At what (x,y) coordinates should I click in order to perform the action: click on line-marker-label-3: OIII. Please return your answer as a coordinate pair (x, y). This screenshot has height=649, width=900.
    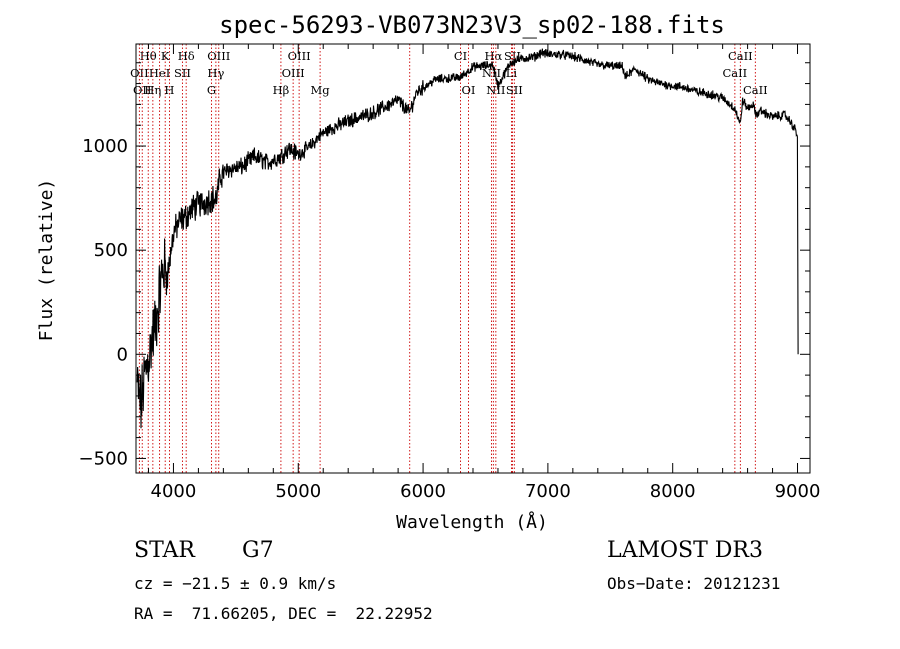
    Looking at the image, I should click on (218, 56).